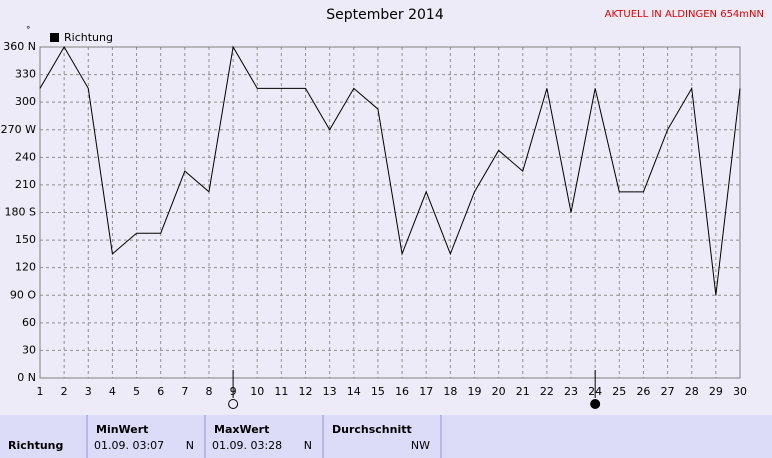 This screenshot has width=772, height=458. What do you see at coordinates (88, 37) in the screenshot?
I see `legend-label: Richtung` at bounding box center [88, 37].